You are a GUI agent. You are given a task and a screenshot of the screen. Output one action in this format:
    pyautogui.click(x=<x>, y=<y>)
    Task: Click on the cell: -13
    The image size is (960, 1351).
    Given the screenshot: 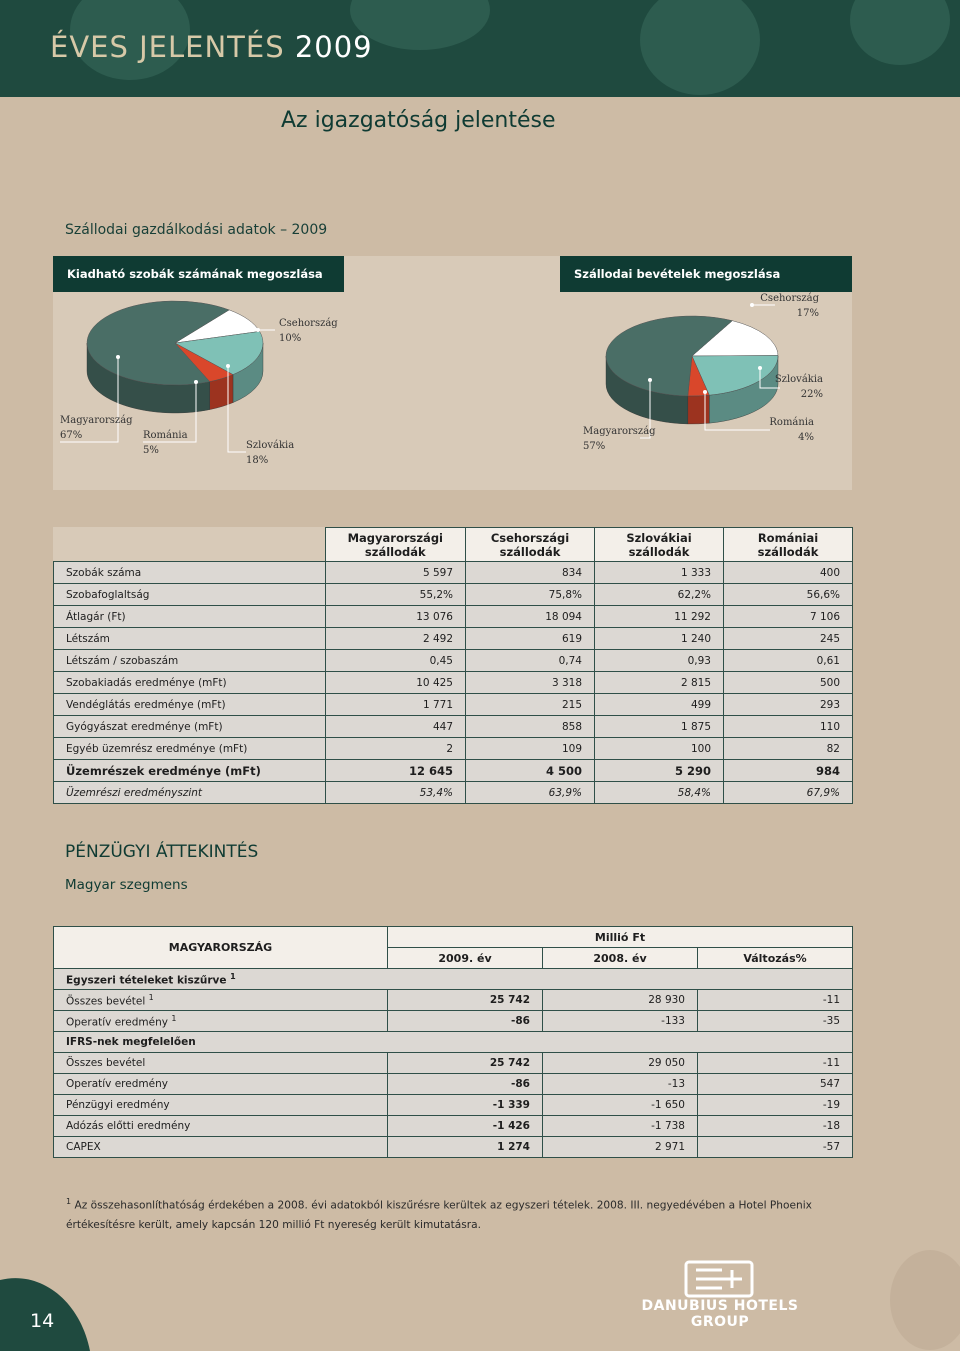 What is the action you would take?
    pyautogui.click(x=620, y=1084)
    